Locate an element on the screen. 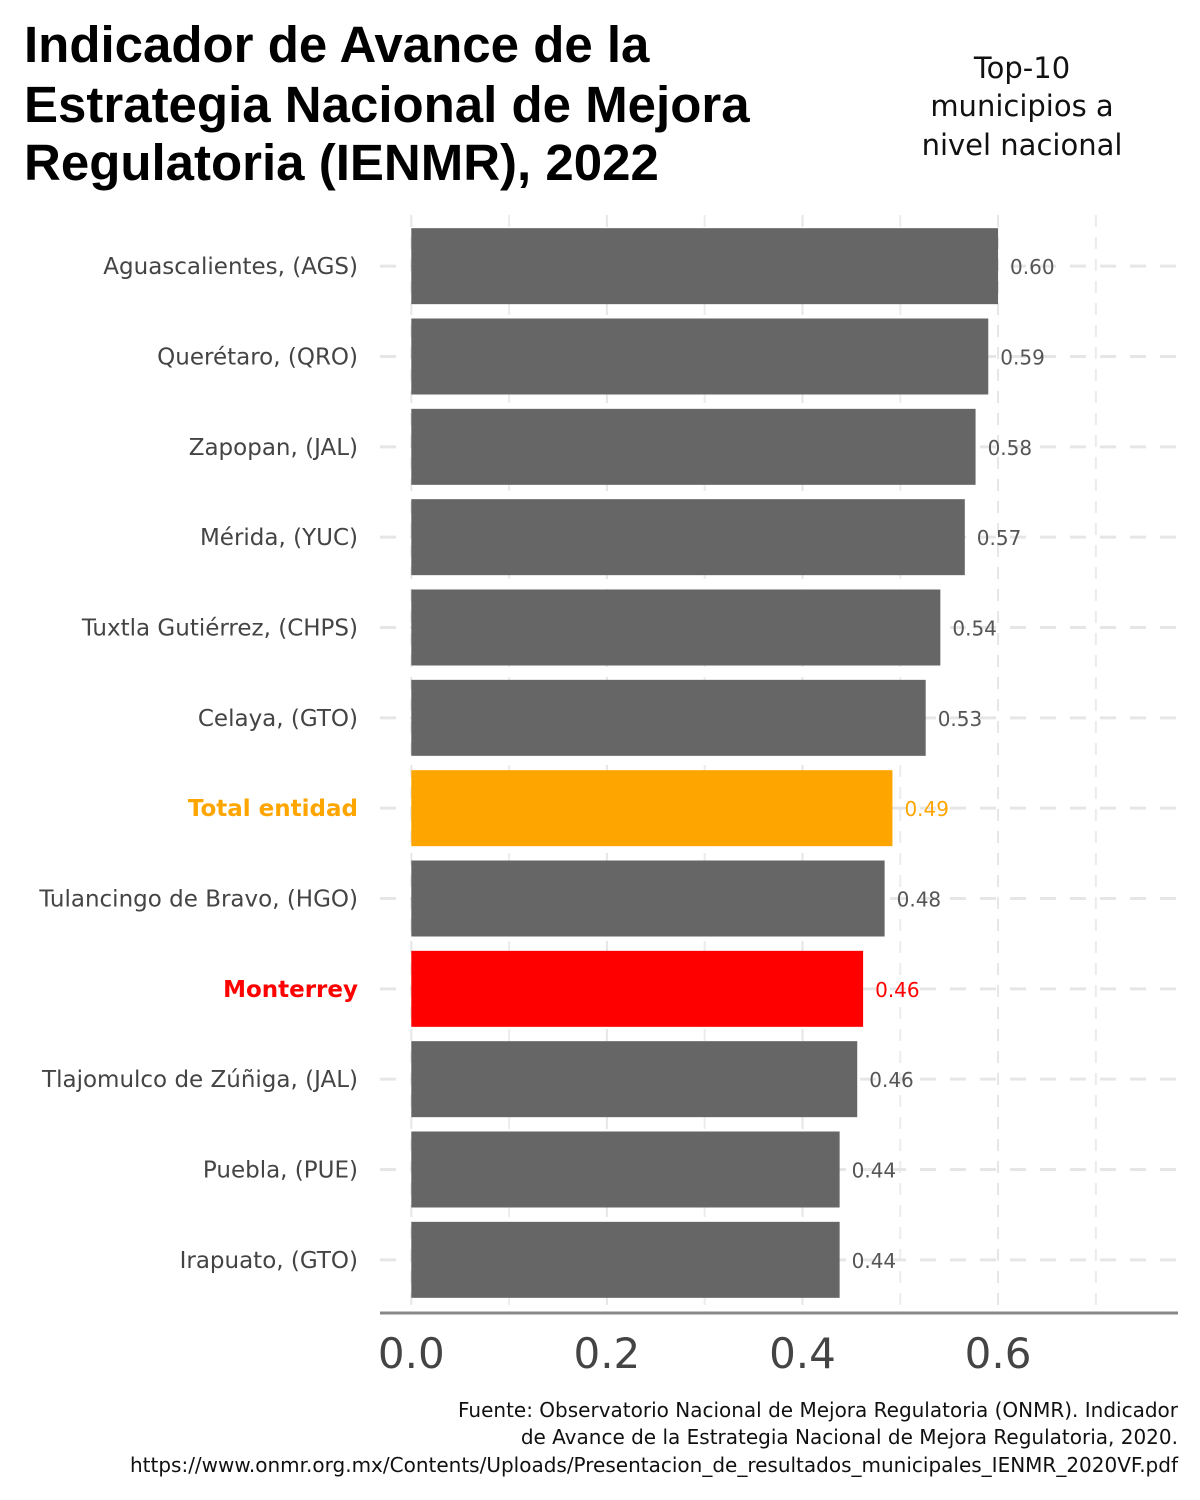 The image size is (1200, 1500). value-label: 0.59 is located at coordinates (1022, 358).